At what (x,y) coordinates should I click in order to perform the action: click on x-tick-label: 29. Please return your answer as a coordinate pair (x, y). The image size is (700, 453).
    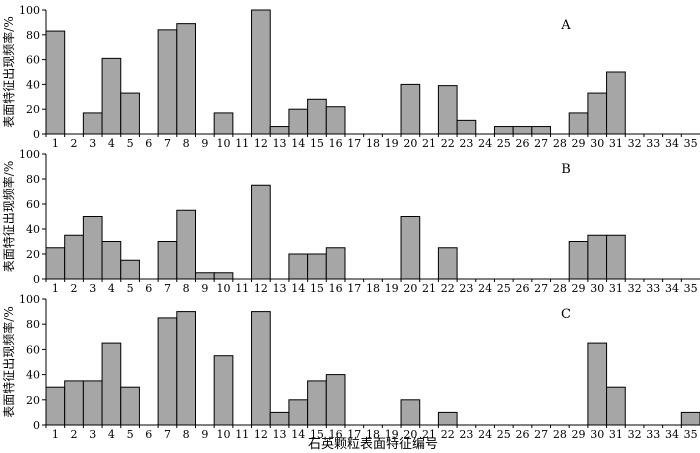
    Looking at the image, I should click on (579, 434).